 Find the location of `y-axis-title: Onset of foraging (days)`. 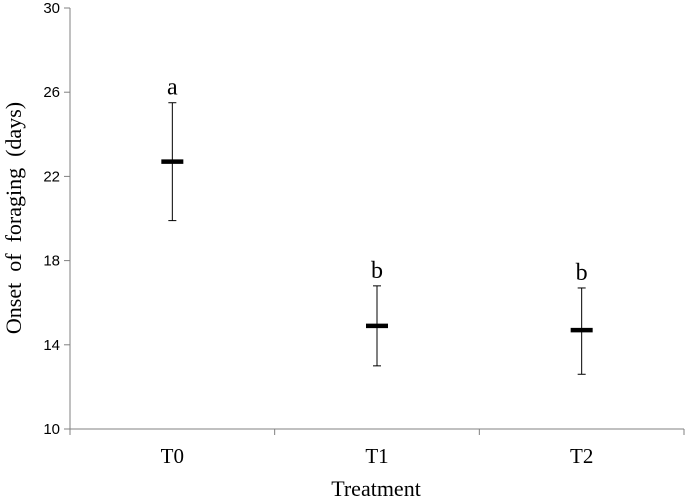

y-axis-title: Onset of foraging (days) is located at coordinates (13, 218).